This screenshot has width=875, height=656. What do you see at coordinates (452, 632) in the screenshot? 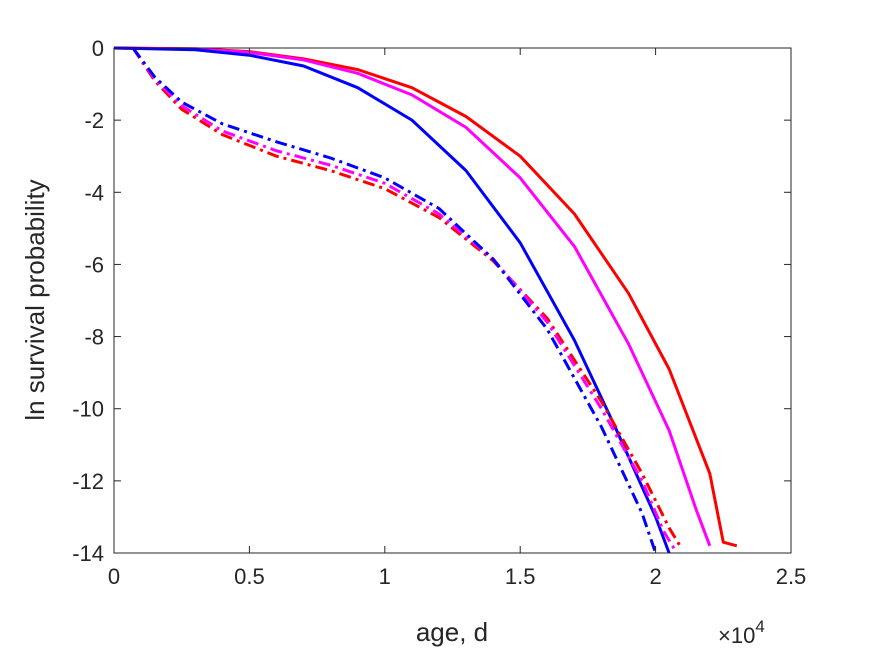
I see `x-axis-label: age, d` at bounding box center [452, 632].